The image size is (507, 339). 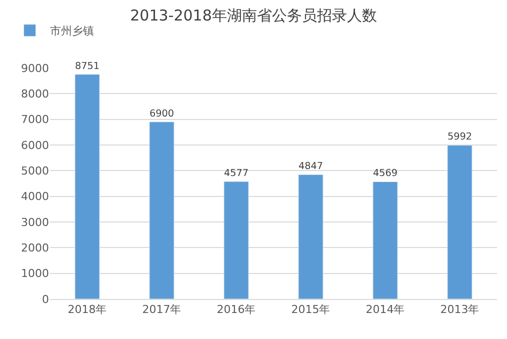 What do you see at coordinates (35, 197) in the screenshot?
I see `y-tick-label: 4000` at bounding box center [35, 197].